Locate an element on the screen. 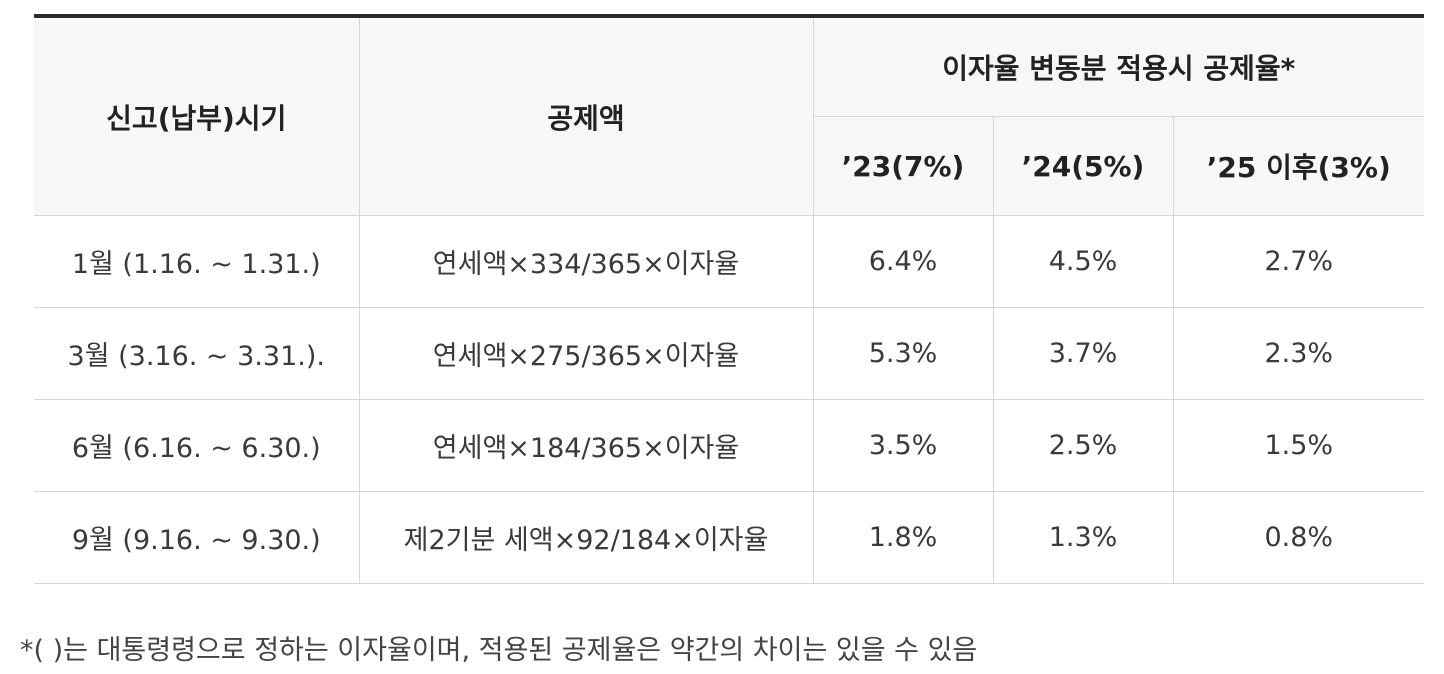  cell-period: 6월 (6.16. ~ 6.30.) is located at coordinates (197, 445).